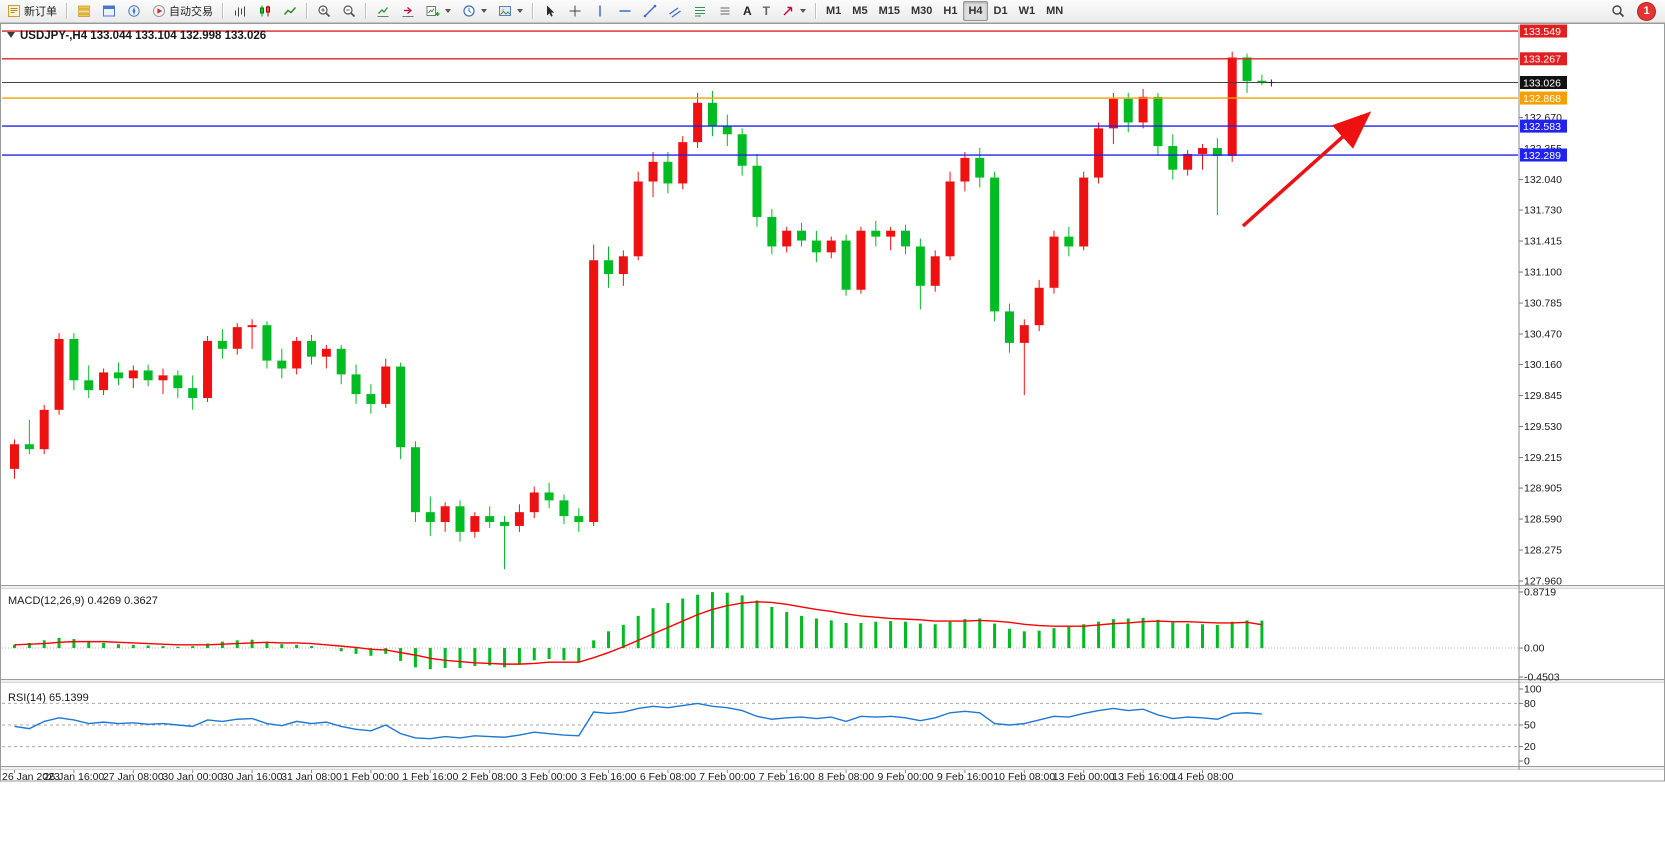  What do you see at coordinates (1543, 211) in the screenshot?
I see `svg-text: 131.730` at bounding box center [1543, 211].